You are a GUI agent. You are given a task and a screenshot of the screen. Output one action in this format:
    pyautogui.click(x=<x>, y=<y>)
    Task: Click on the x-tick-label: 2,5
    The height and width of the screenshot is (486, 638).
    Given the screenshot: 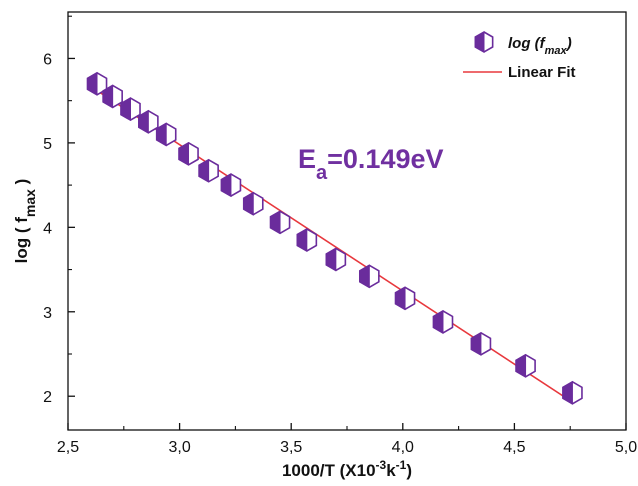 What is the action you would take?
    pyautogui.click(x=68, y=447)
    